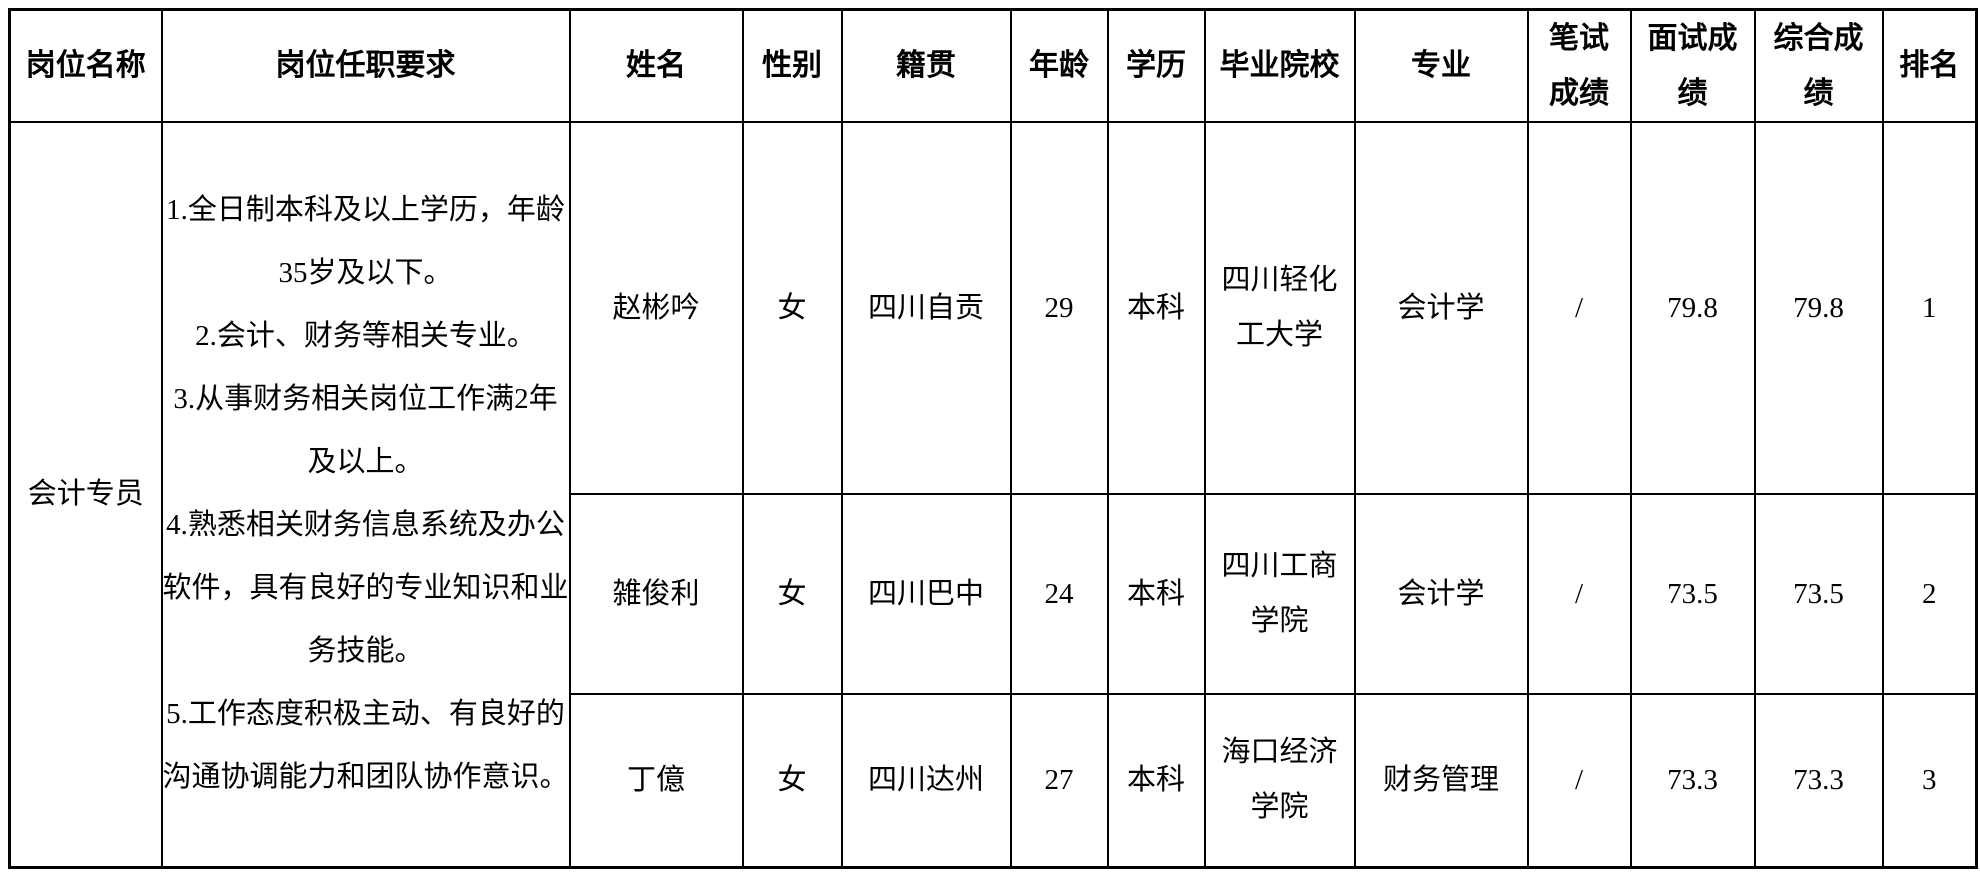 The height and width of the screenshot is (872, 1980). Describe the element at coordinates (1929, 780) in the screenshot. I see `candidate-rank: 3` at that location.